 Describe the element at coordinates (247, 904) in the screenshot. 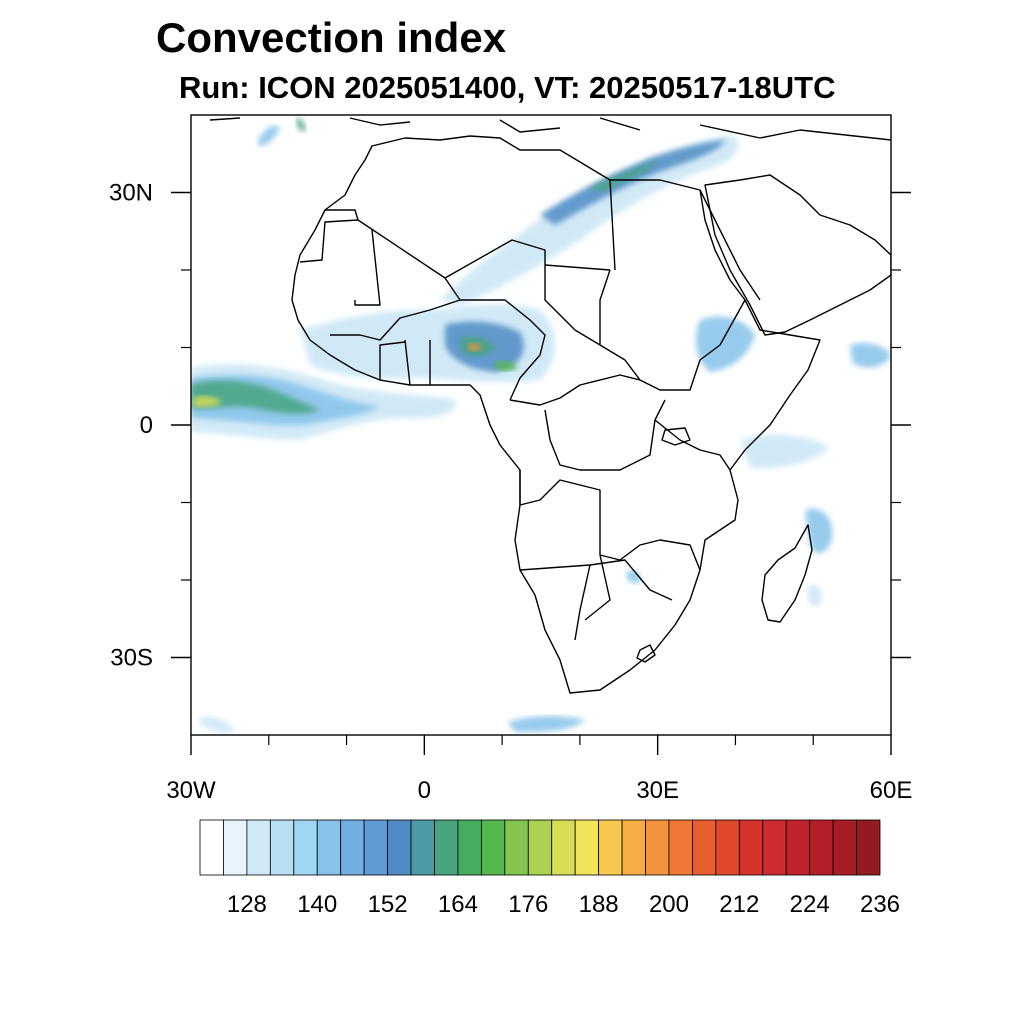

I see `colorbar-label: 128` at that location.